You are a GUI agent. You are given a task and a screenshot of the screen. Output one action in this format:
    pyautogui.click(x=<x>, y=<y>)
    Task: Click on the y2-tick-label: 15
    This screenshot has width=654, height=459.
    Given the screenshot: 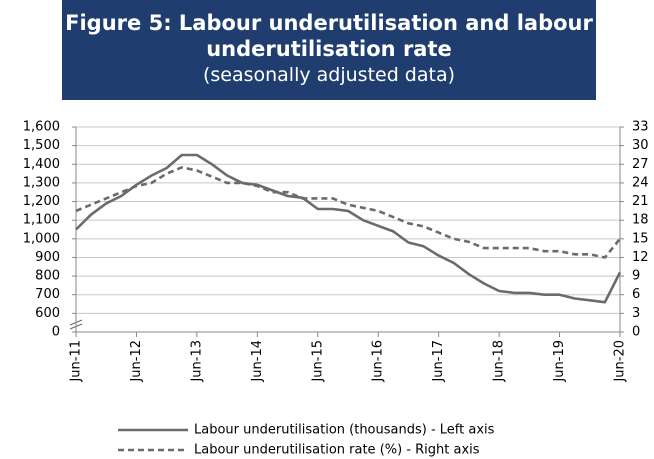 What is the action you would take?
    pyautogui.click(x=640, y=238)
    